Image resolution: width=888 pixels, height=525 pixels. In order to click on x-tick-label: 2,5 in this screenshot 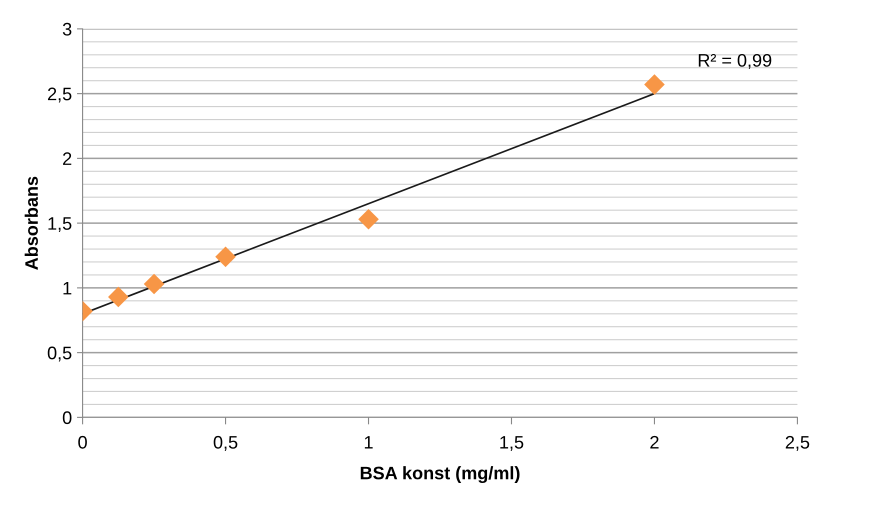, I will do `click(798, 443)`.